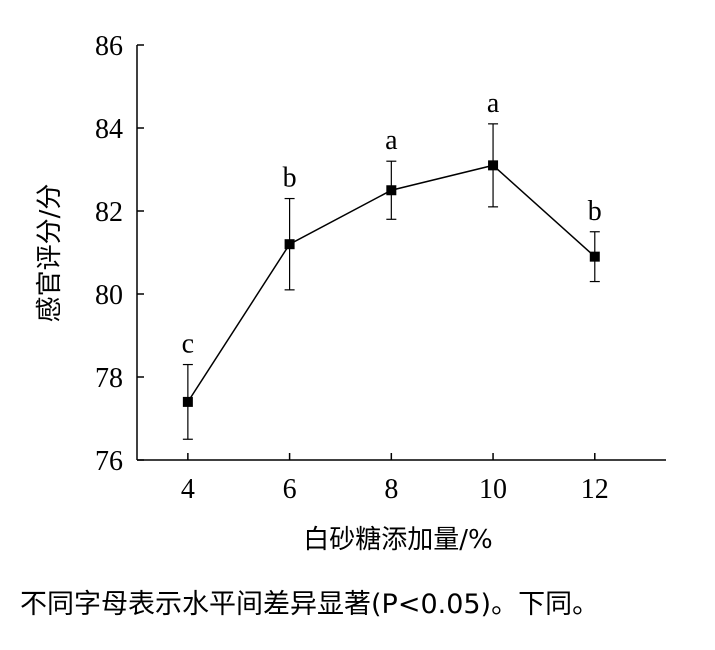  What do you see at coordinates (109, 295) in the screenshot?
I see `y-tick-label: 80` at bounding box center [109, 295].